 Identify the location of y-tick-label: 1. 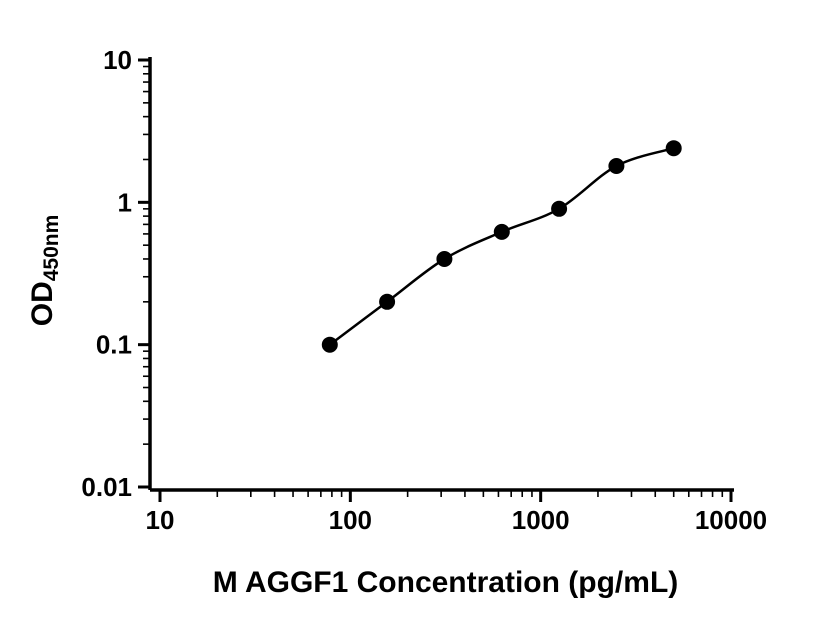
(125, 202).